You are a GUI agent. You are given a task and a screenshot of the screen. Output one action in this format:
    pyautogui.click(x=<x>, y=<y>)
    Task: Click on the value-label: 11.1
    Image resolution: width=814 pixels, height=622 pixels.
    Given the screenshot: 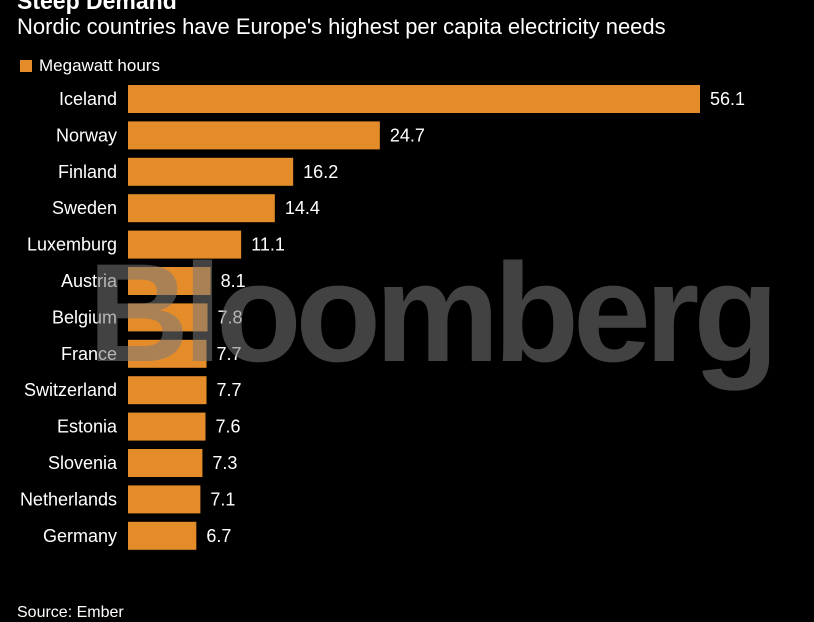 What is the action you would take?
    pyautogui.click(x=268, y=245)
    